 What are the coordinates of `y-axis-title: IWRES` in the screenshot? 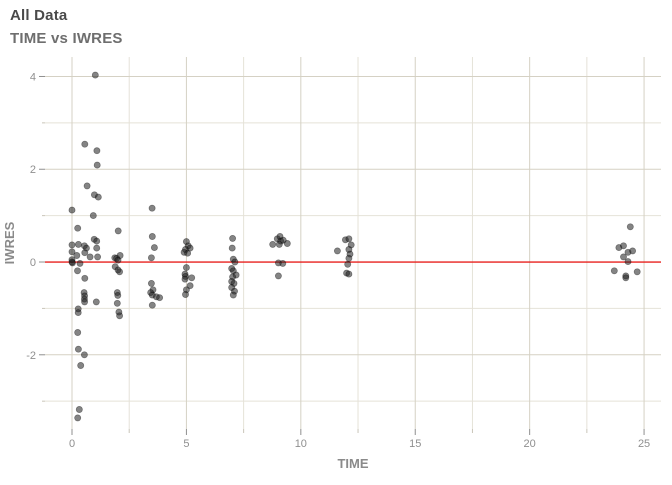 It's located at (9, 242).